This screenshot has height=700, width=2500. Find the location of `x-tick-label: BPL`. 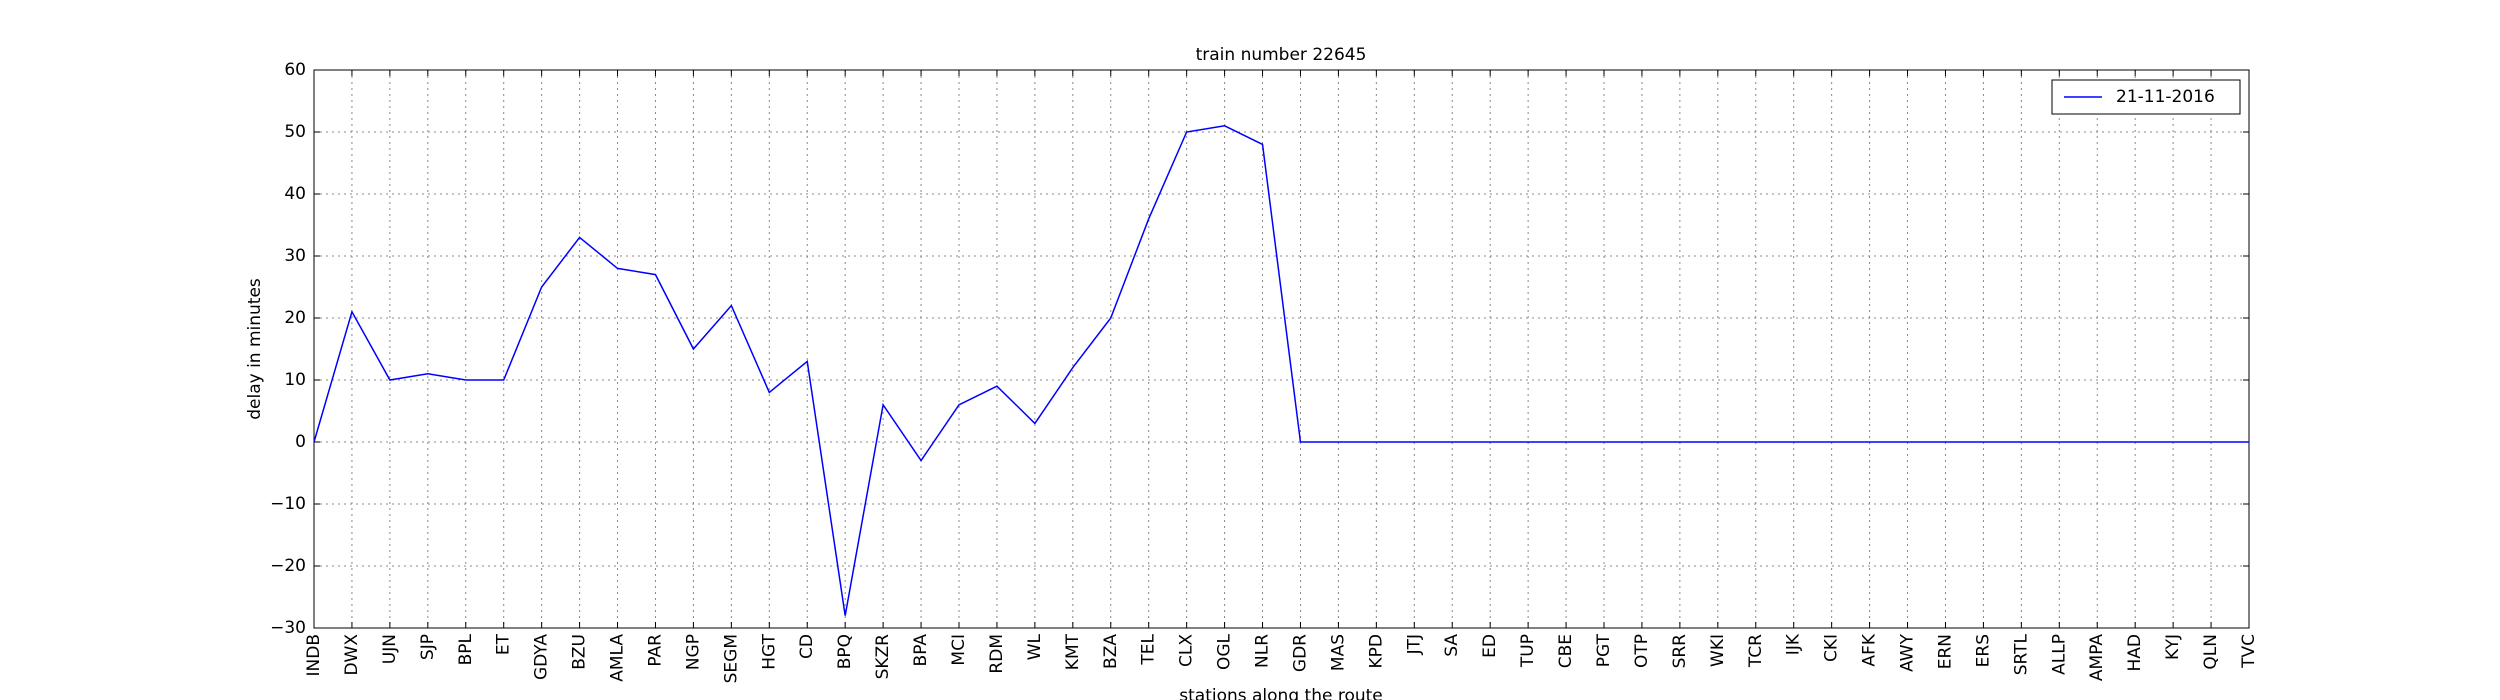

x-tick-label: BPL is located at coordinates (466, 649).